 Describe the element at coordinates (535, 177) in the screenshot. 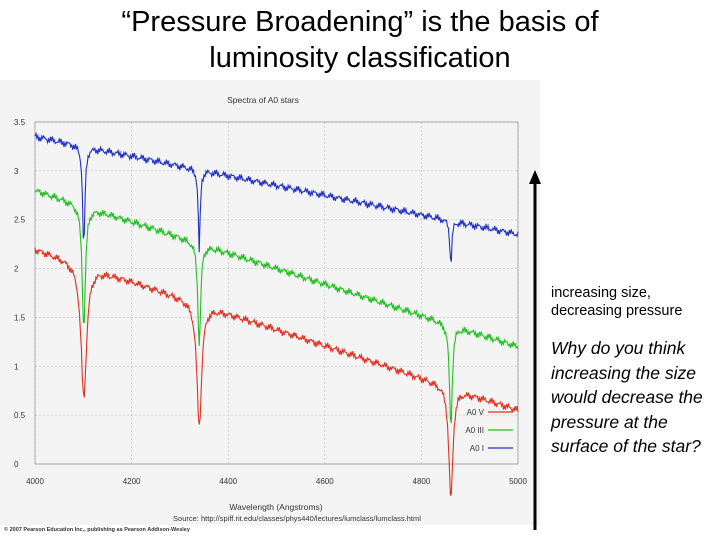

I see `arrow-head-icon` at that location.